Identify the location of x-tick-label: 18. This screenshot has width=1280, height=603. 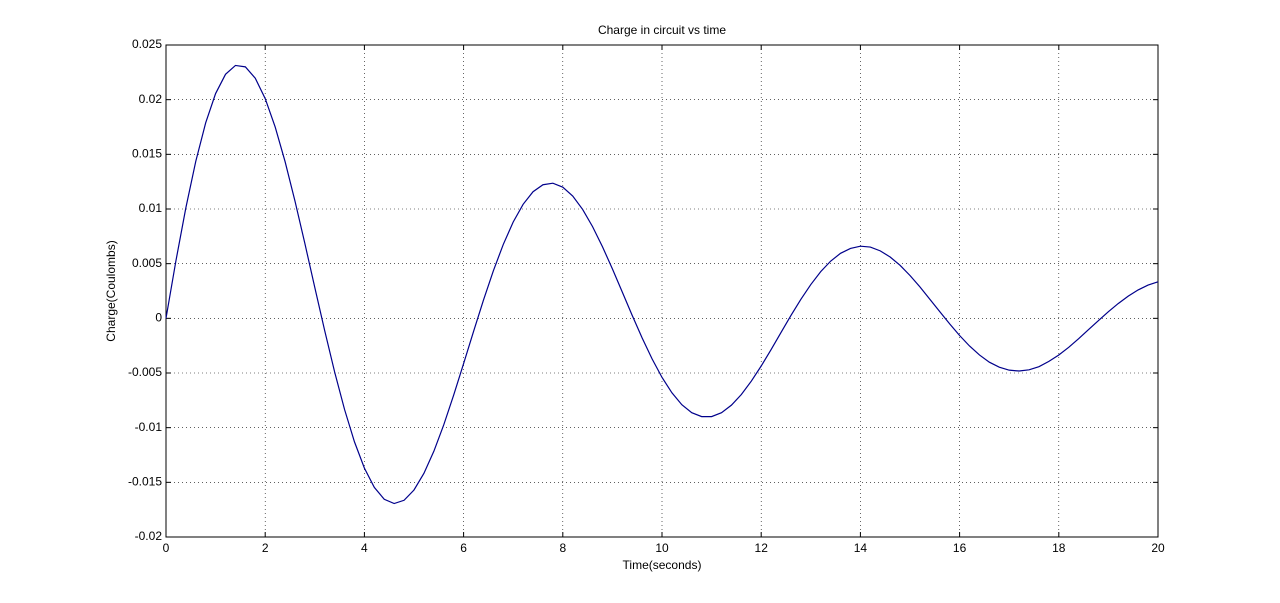
(1059, 548).